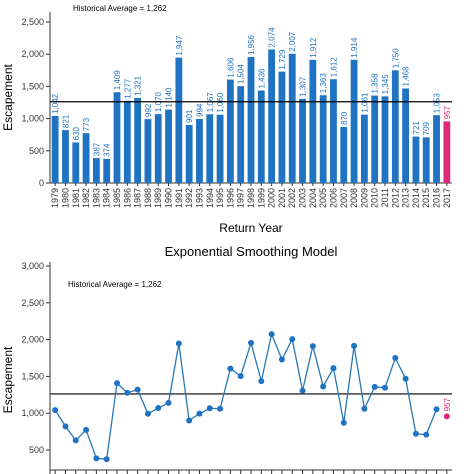 The height and width of the screenshot is (474, 474). Describe the element at coordinates (65, 198) in the screenshot. I see `x-tick-label: 1980` at that location.